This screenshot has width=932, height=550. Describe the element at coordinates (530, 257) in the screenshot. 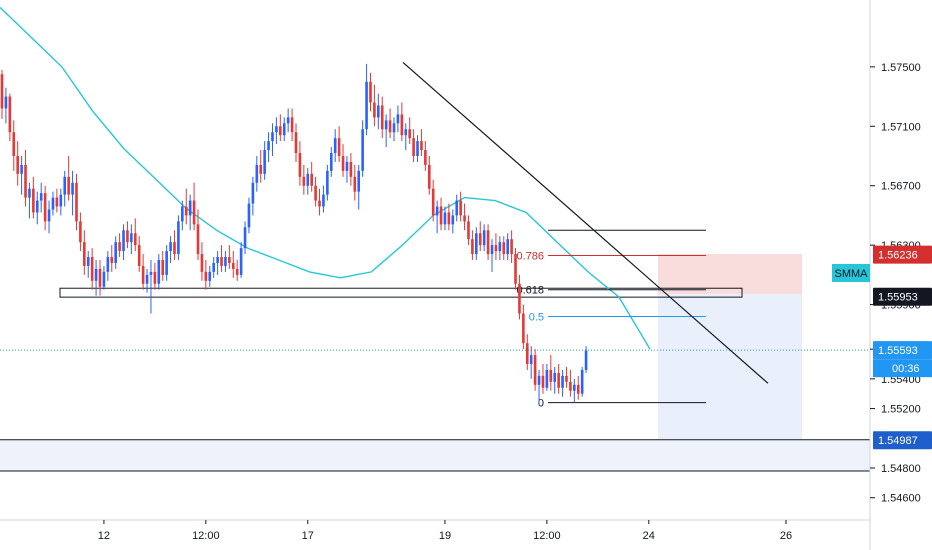

I see `fib-level-label: 0.786` at that location.